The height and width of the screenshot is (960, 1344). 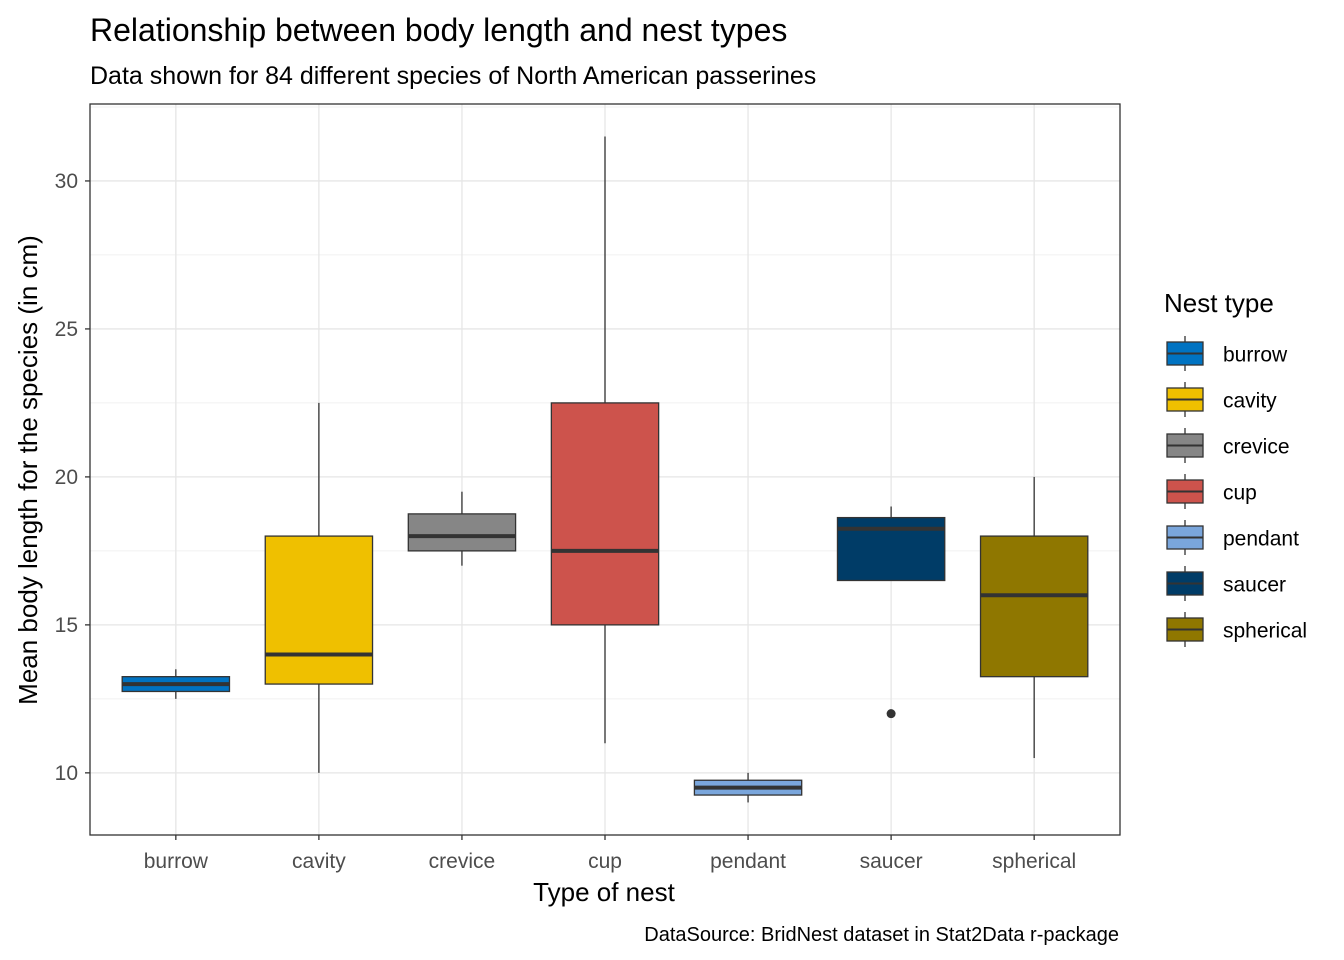 What do you see at coordinates (1219, 303) in the screenshot?
I see `legend-title: Nest type` at bounding box center [1219, 303].